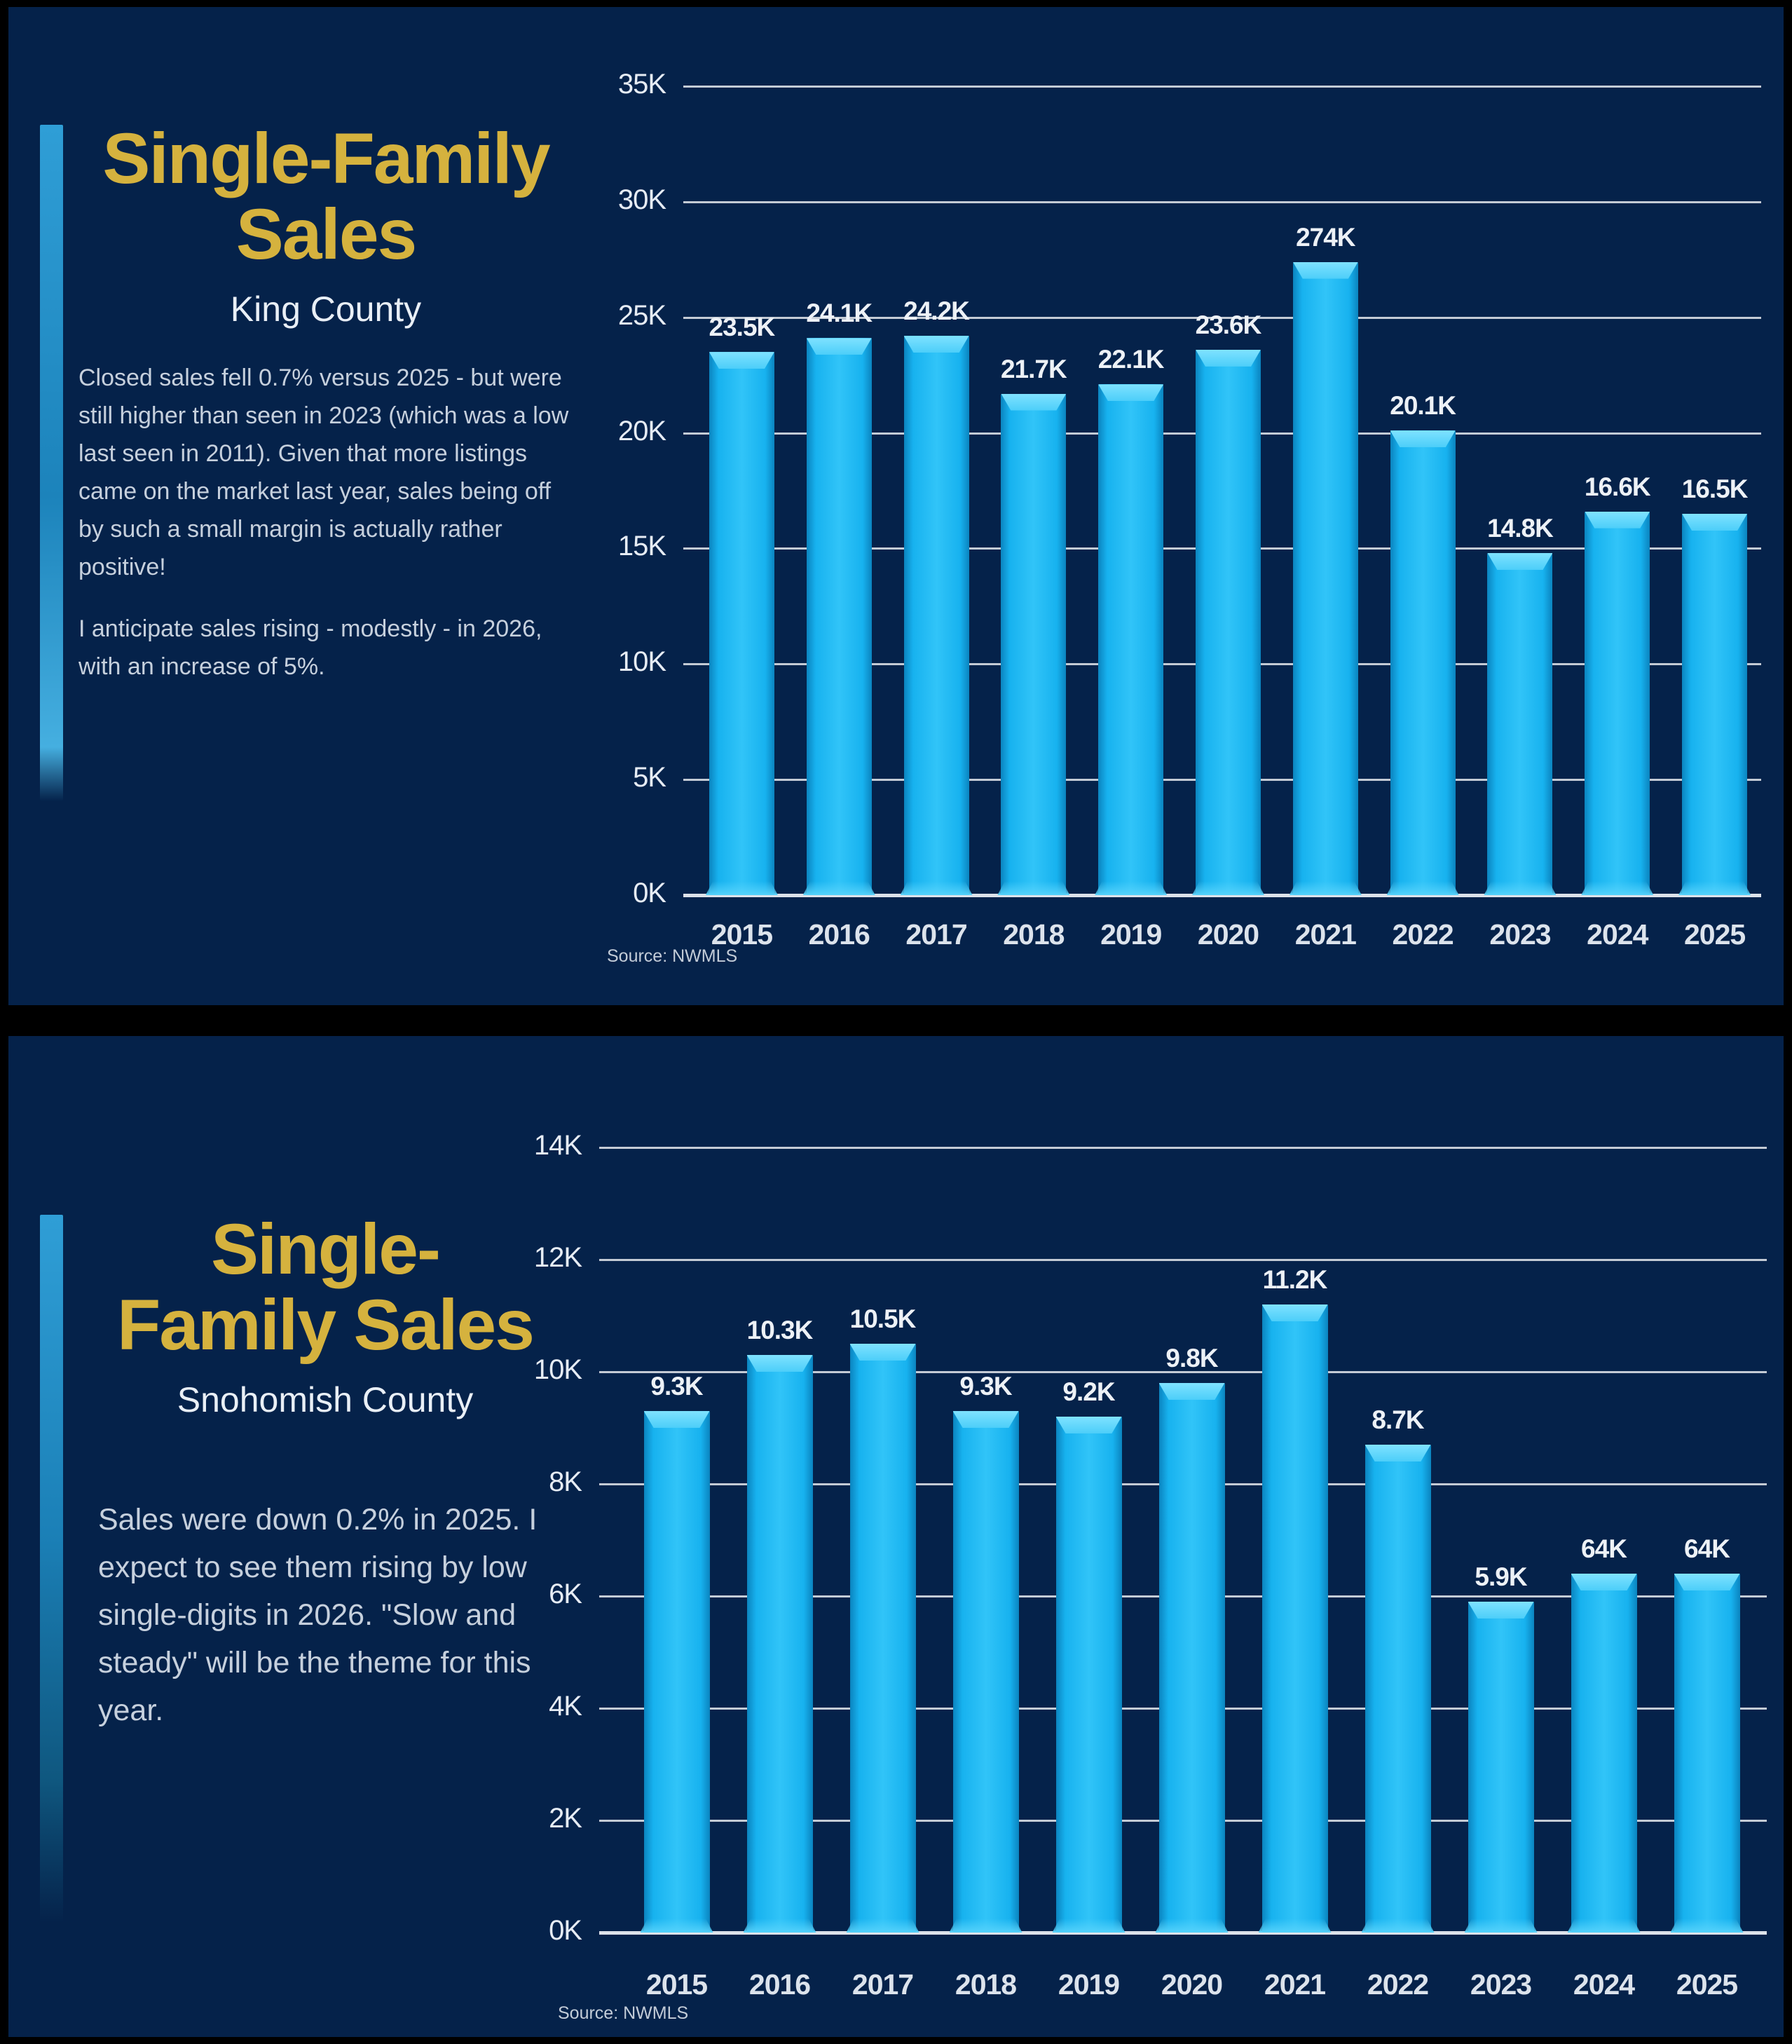 The image size is (1792, 2044). Describe the element at coordinates (1501, 1576) in the screenshot. I see `bar-value-label: 5.9K` at that location.